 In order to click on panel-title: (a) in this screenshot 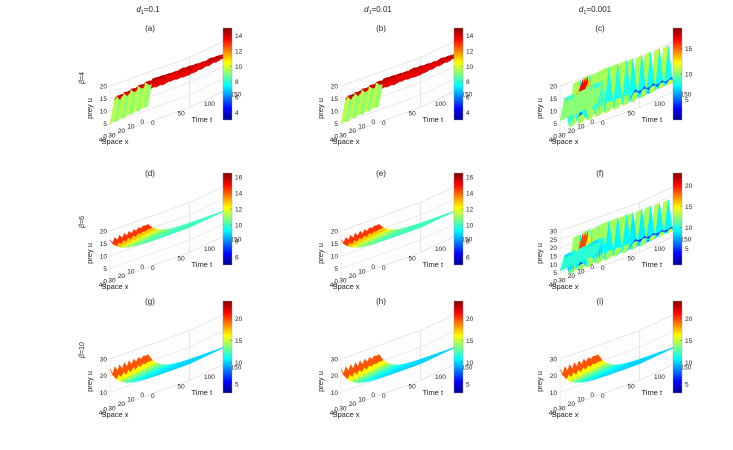, I will do `click(150, 28)`.